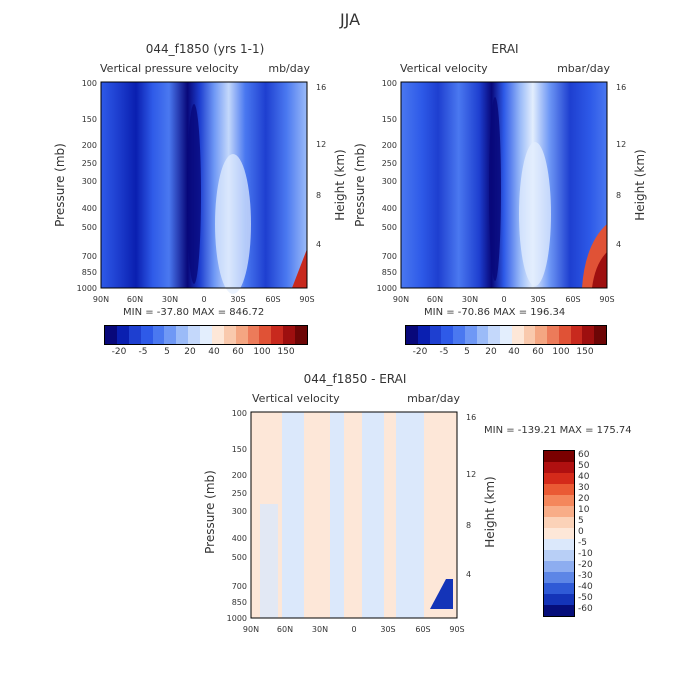 The height and width of the screenshot is (700, 700). What do you see at coordinates (135, 299) in the screenshot?
I see `panel-1-xtick: 60N` at bounding box center [135, 299].